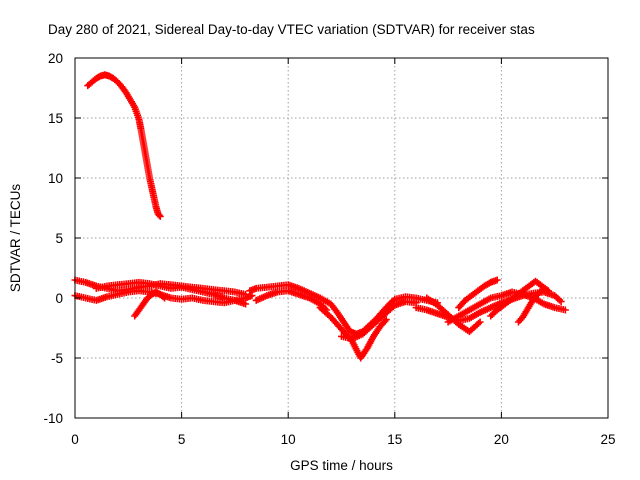  I want to click on y-tick-label: -10, so click(53, 418).